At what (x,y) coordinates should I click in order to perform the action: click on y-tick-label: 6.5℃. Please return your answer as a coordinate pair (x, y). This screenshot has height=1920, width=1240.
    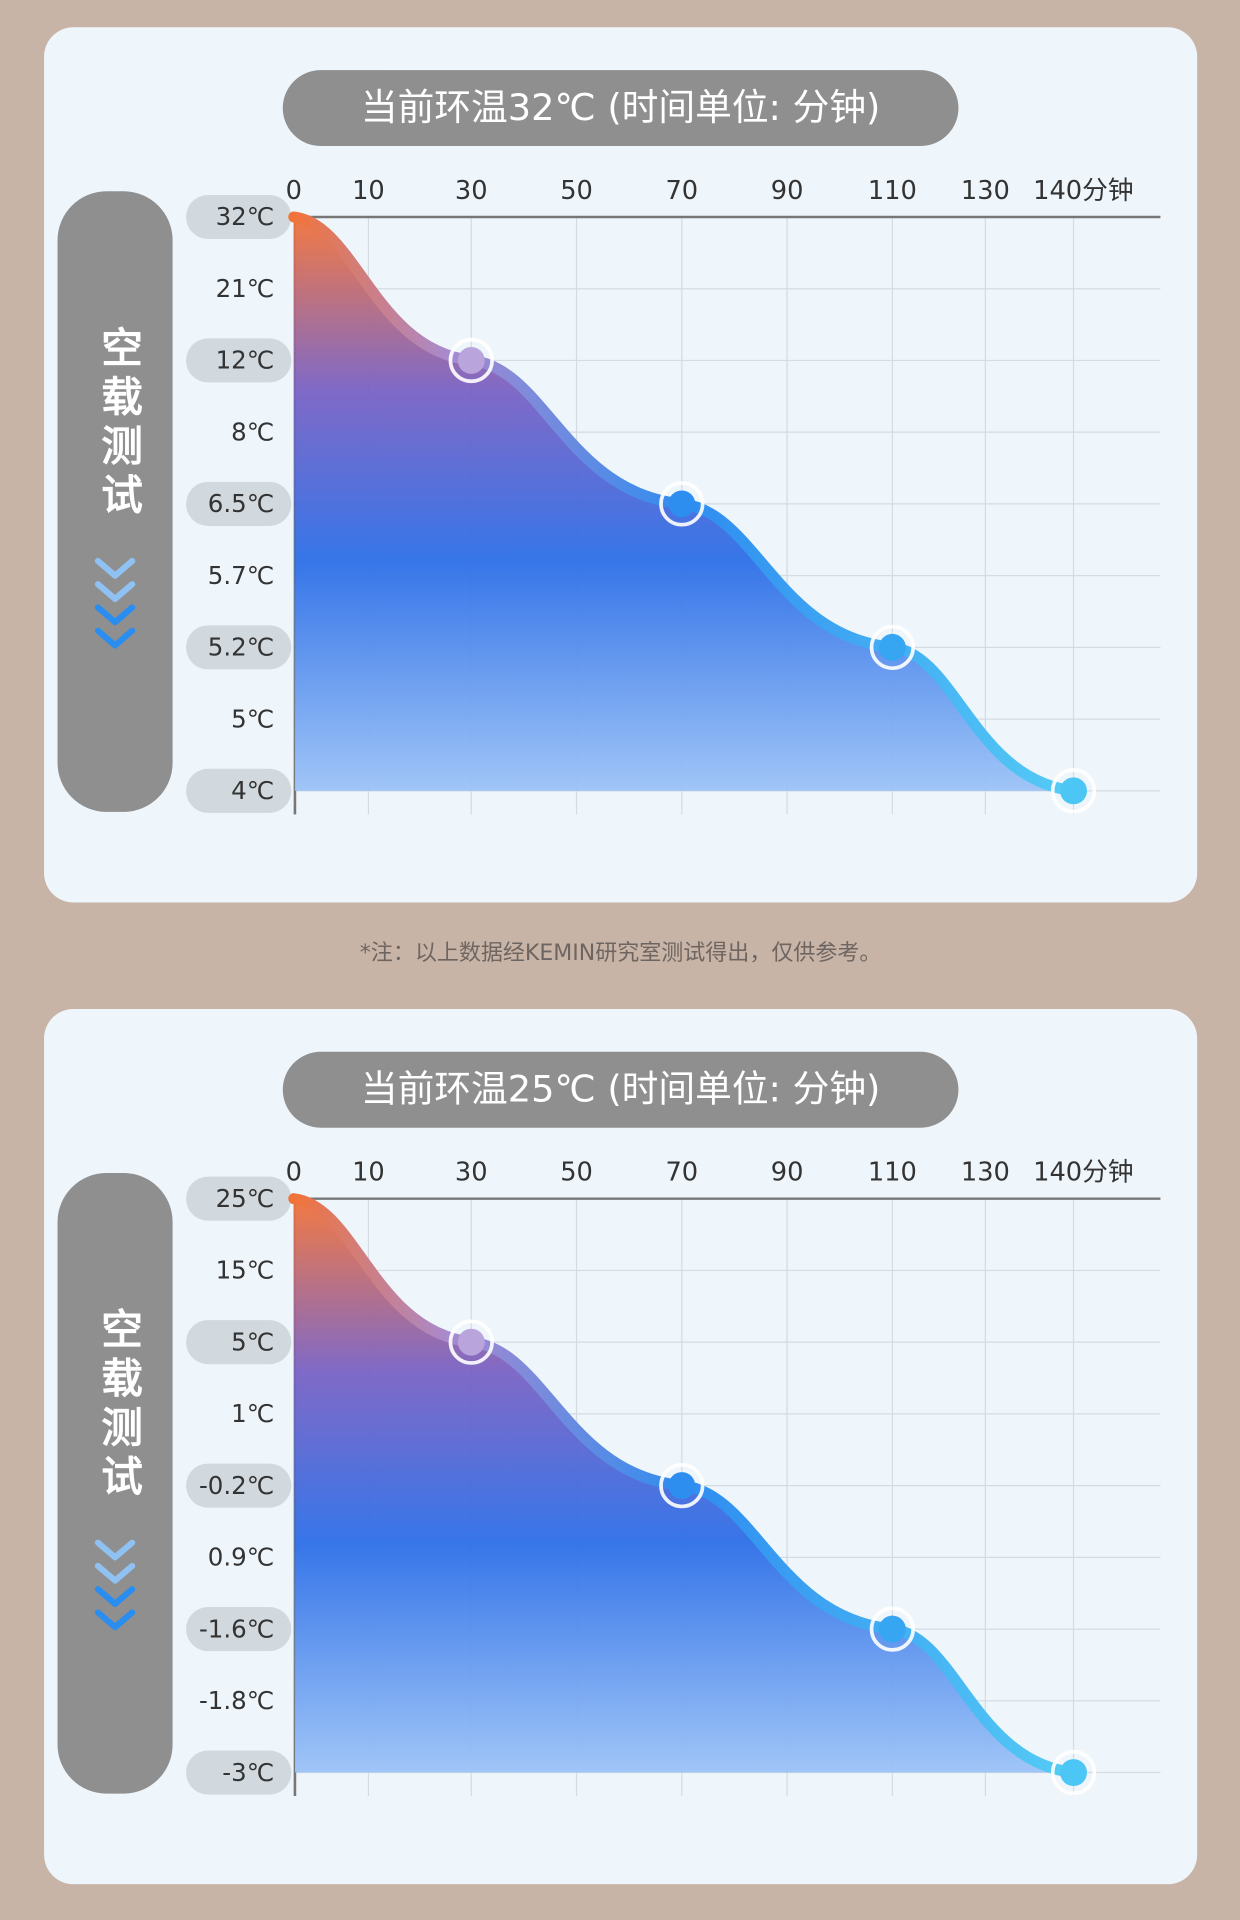
    Looking at the image, I should click on (241, 503).